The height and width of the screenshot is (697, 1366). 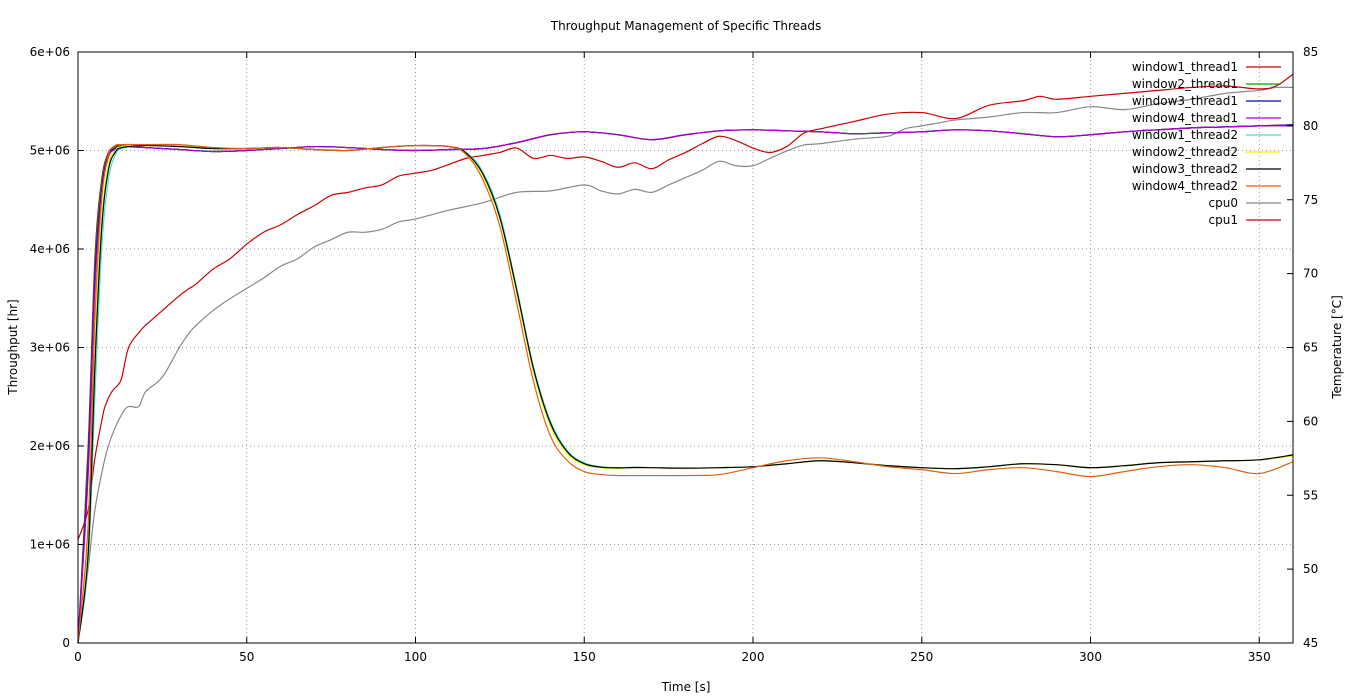 I want to click on y2-tick-label: 70, so click(x=1310, y=274).